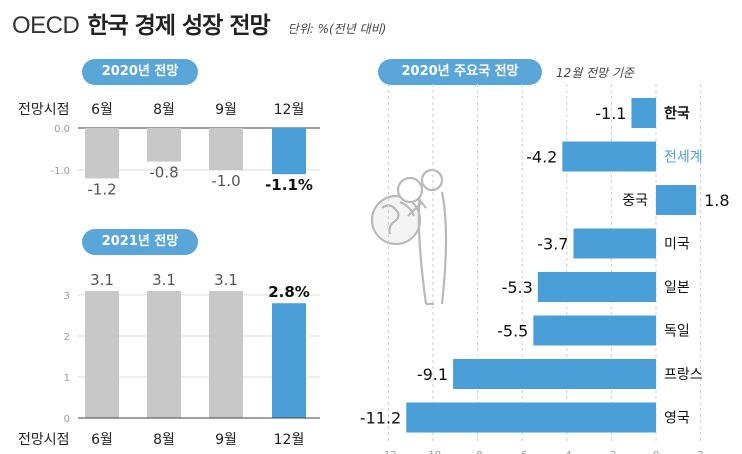 This screenshot has height=454, width=742. I want to click on pill-2020-countries: 2020년 주요국 전망, so click(460, 72).